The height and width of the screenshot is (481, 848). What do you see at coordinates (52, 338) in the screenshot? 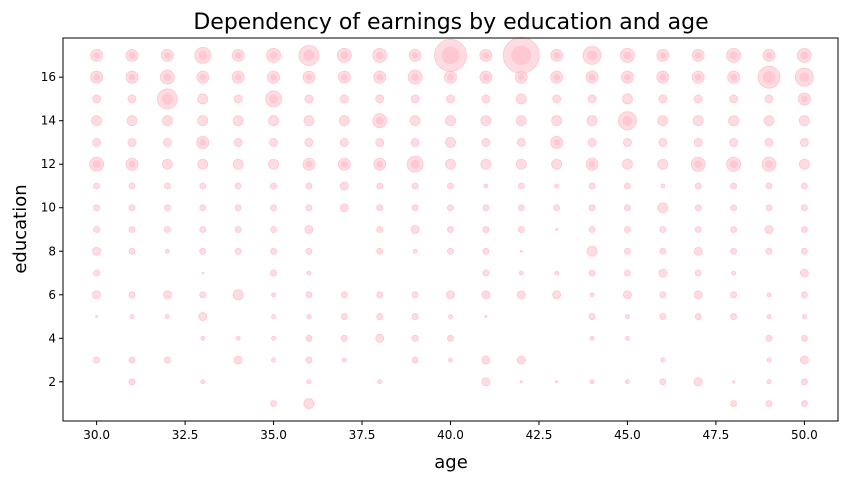
I see `y-tick-label: 4` at bounding box center [52, 338].